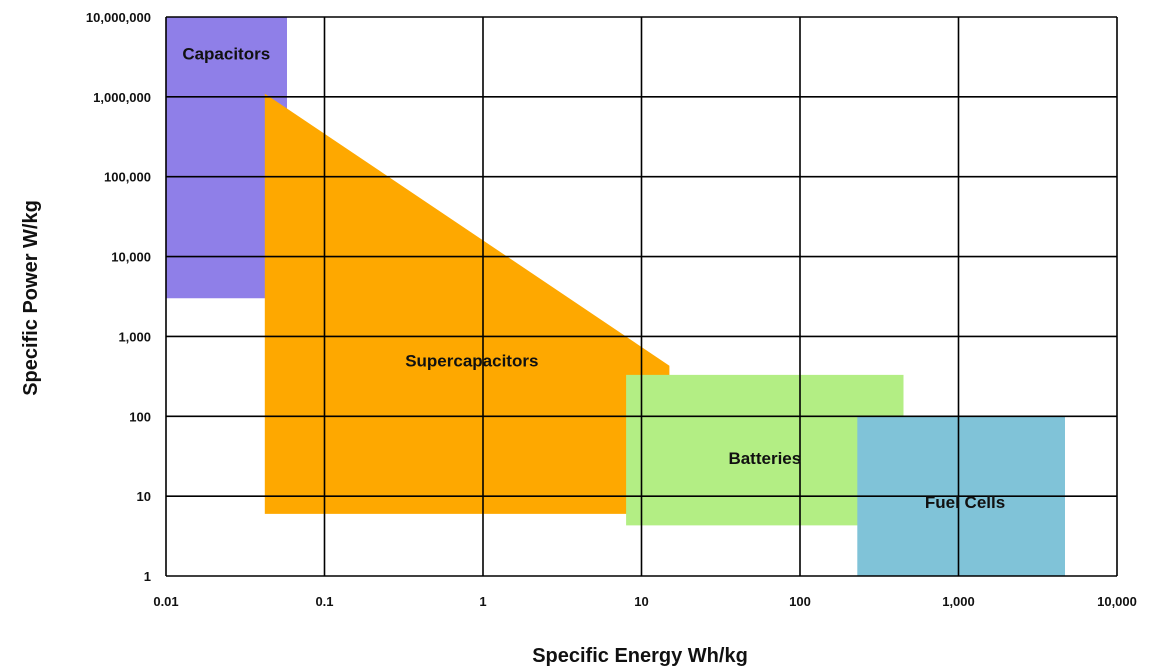 The image size is (1155, 671). What do you see at coordinates (144, 496) in the screenshot?
I see `y-tick-label: 10` at bounding box center [144, 496].